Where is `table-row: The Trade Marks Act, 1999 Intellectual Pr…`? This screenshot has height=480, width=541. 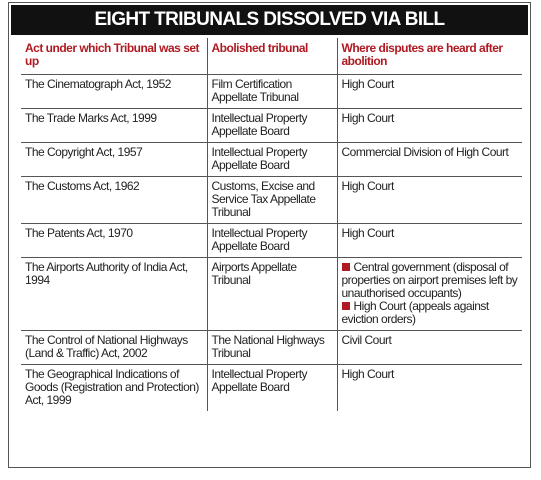 table-row: The Trade Marks Act, 1999 Intellectual Pr… is located at coordinates (271, 125).